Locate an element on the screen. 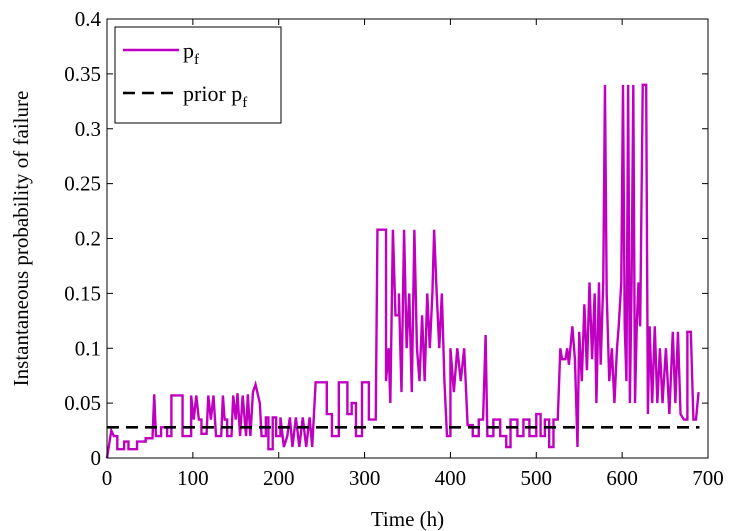 The height and width of the screenshot is (531, 730). x-tick-label-3: 300 is located at coordinates (365, 478).